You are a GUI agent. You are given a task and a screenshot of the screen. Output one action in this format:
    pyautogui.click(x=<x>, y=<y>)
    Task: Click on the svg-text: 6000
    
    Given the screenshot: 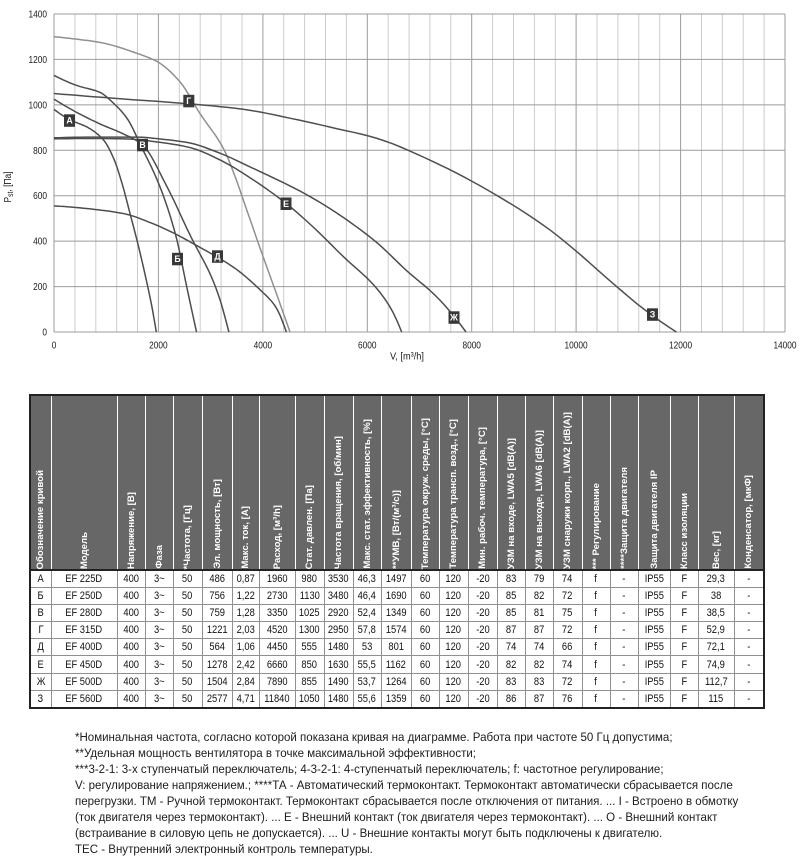 What is the action you would take?
    pyautogui.click(x=367, y=346)
    